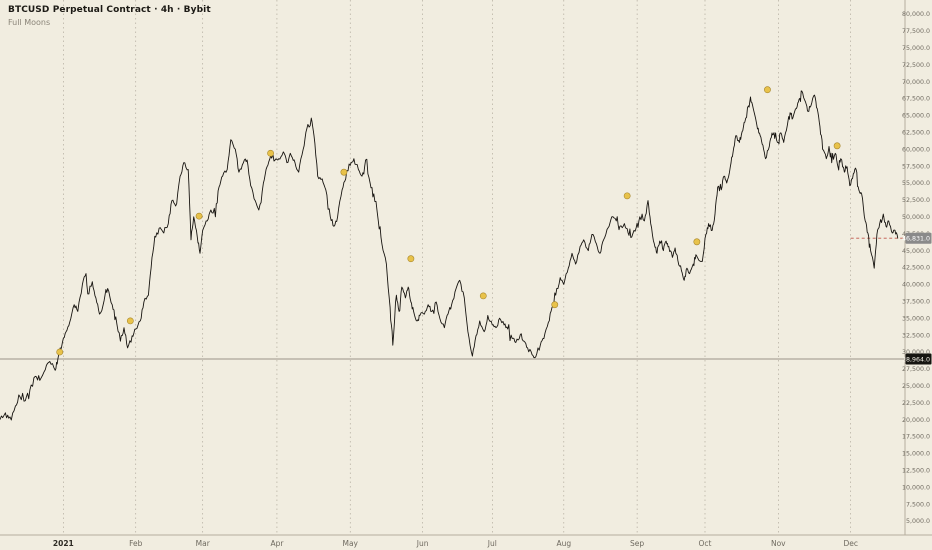  Describe the element at coordinates (455, 543) in the screenshot. I see `time-axis: 2021 Feb Mar Apr May Jun Jul Aug Sep Oct Nov Dec` at that location.